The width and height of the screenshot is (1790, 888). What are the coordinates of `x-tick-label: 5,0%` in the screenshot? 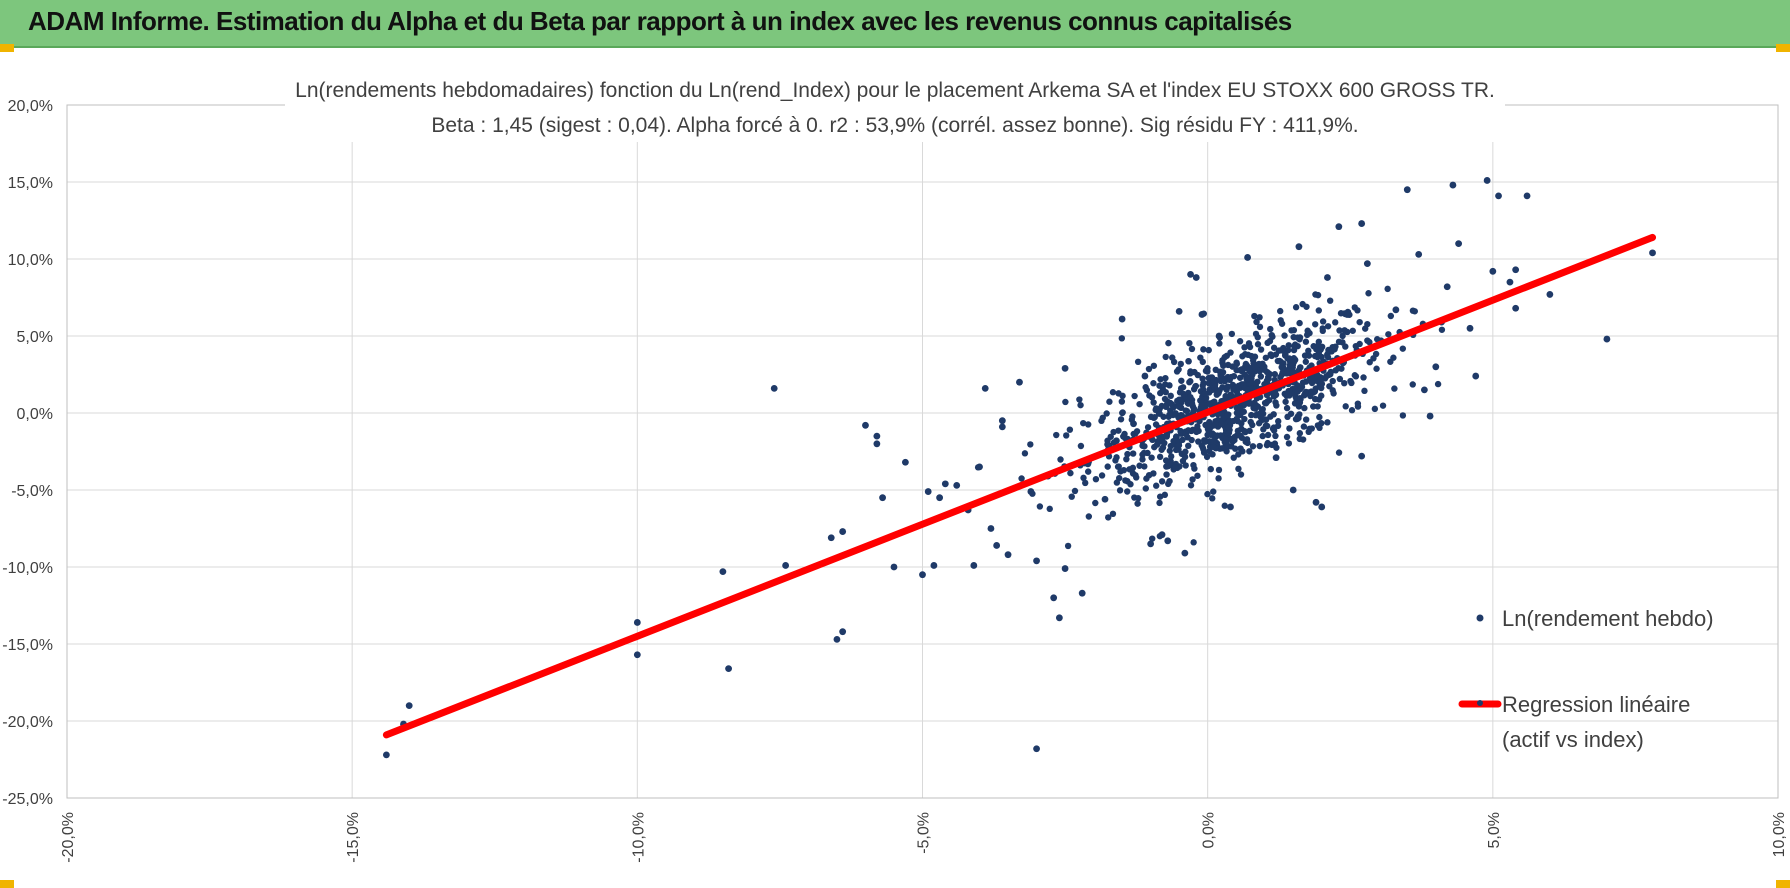 It's located at (1494, 830).